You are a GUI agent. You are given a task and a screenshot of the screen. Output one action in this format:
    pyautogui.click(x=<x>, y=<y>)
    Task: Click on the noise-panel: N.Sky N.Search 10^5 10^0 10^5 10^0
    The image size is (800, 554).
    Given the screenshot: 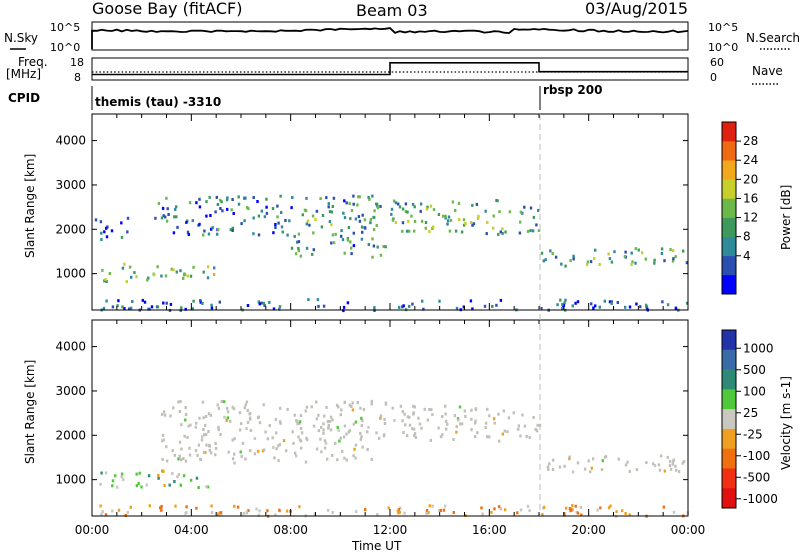 What is the action you would take?
    pyautogui.click(x=402, y=37)
    